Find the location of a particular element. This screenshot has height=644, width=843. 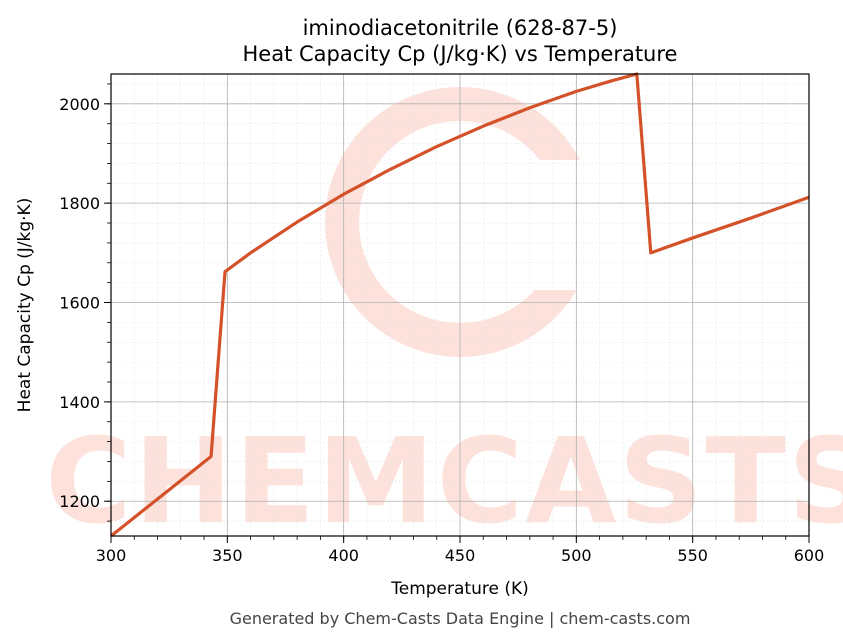

chart-title: iminodiacetonitrile (628-87-5) is located at coordinates (460, 28).